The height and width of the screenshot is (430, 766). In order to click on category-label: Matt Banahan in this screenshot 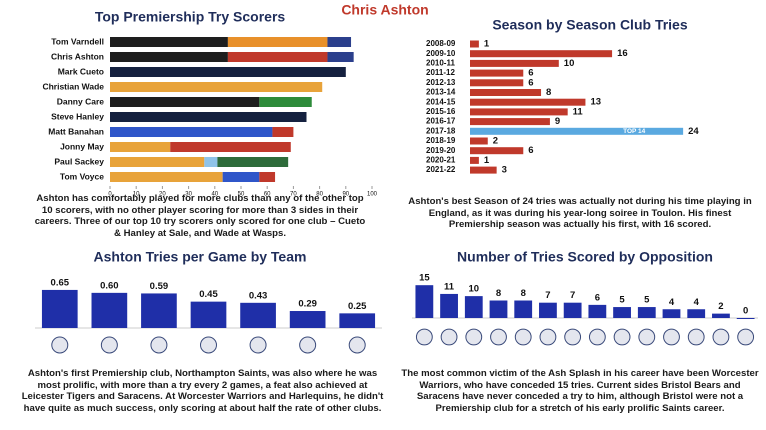, I will do `click(76, 131)`.